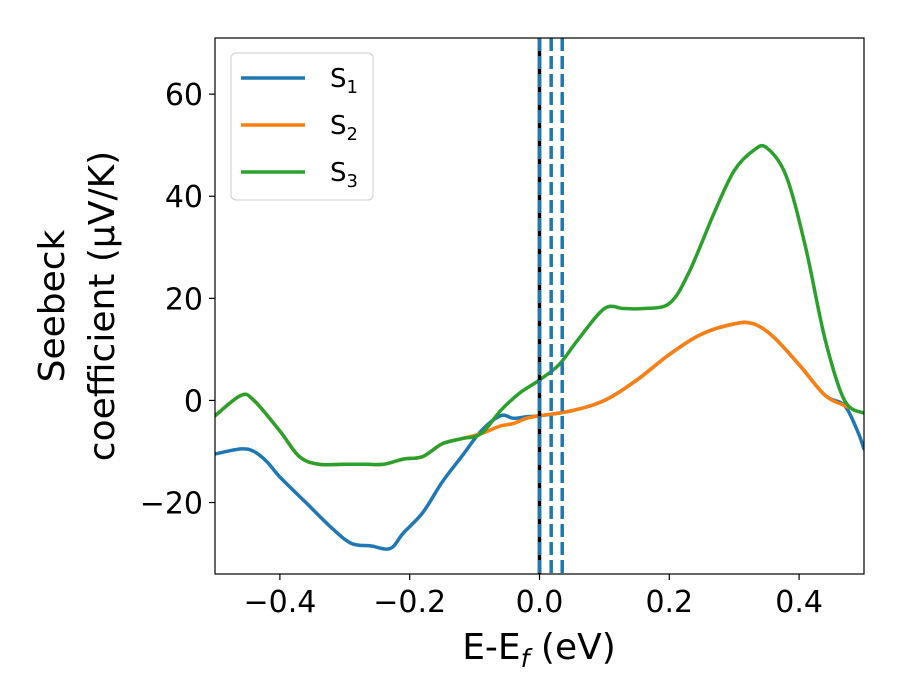  Describe the element at coordinates (409, 602) in the screenshot. I see `x-tick-label: −0.2` at that location.